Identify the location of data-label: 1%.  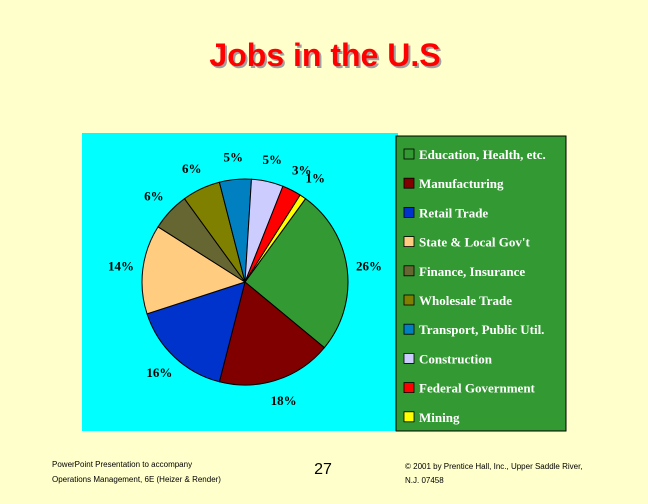
(316, 178).